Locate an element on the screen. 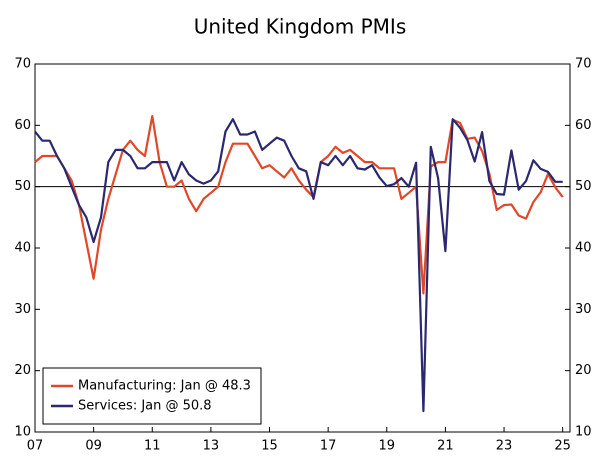 This screenshot has width=600, height=460. legend-box is located at coordinates (152, 396).